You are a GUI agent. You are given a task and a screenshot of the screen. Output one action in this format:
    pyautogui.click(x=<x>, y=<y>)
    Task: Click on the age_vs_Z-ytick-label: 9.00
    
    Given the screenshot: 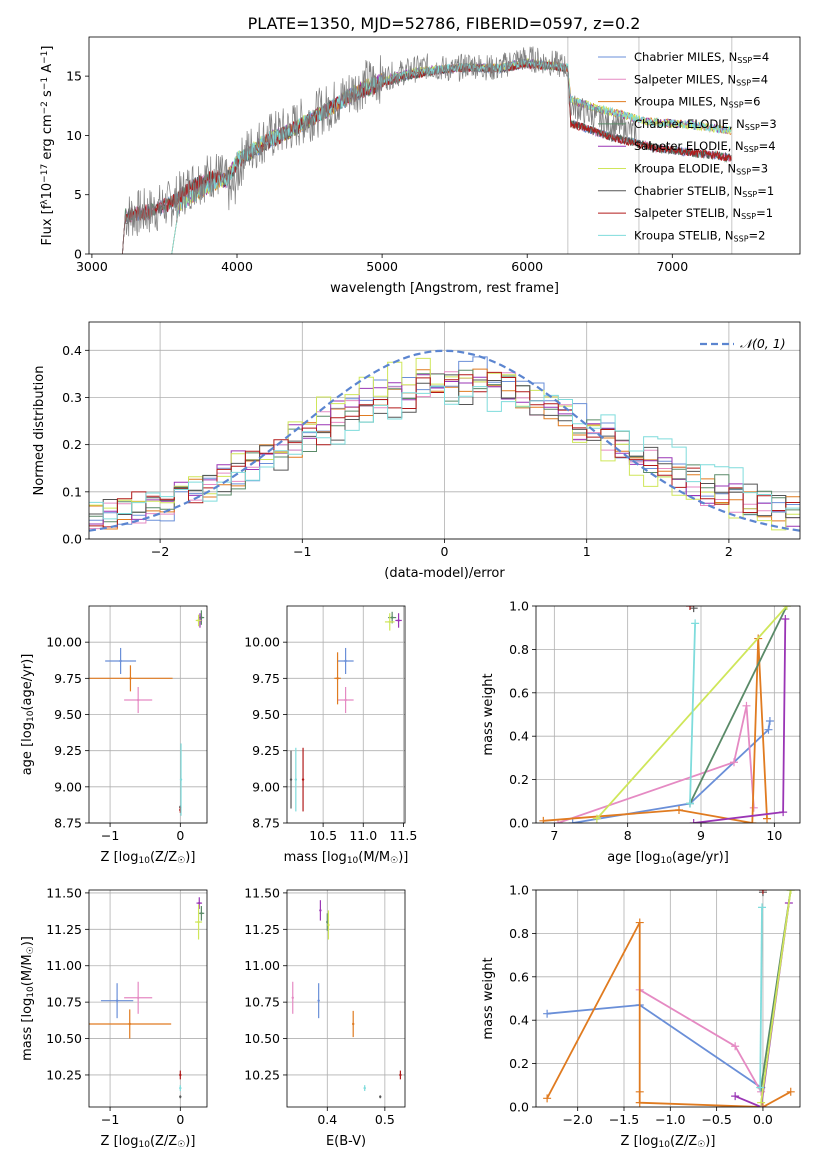 What is the action you would take?
    pyautogui.click(x=68, y=786)
    